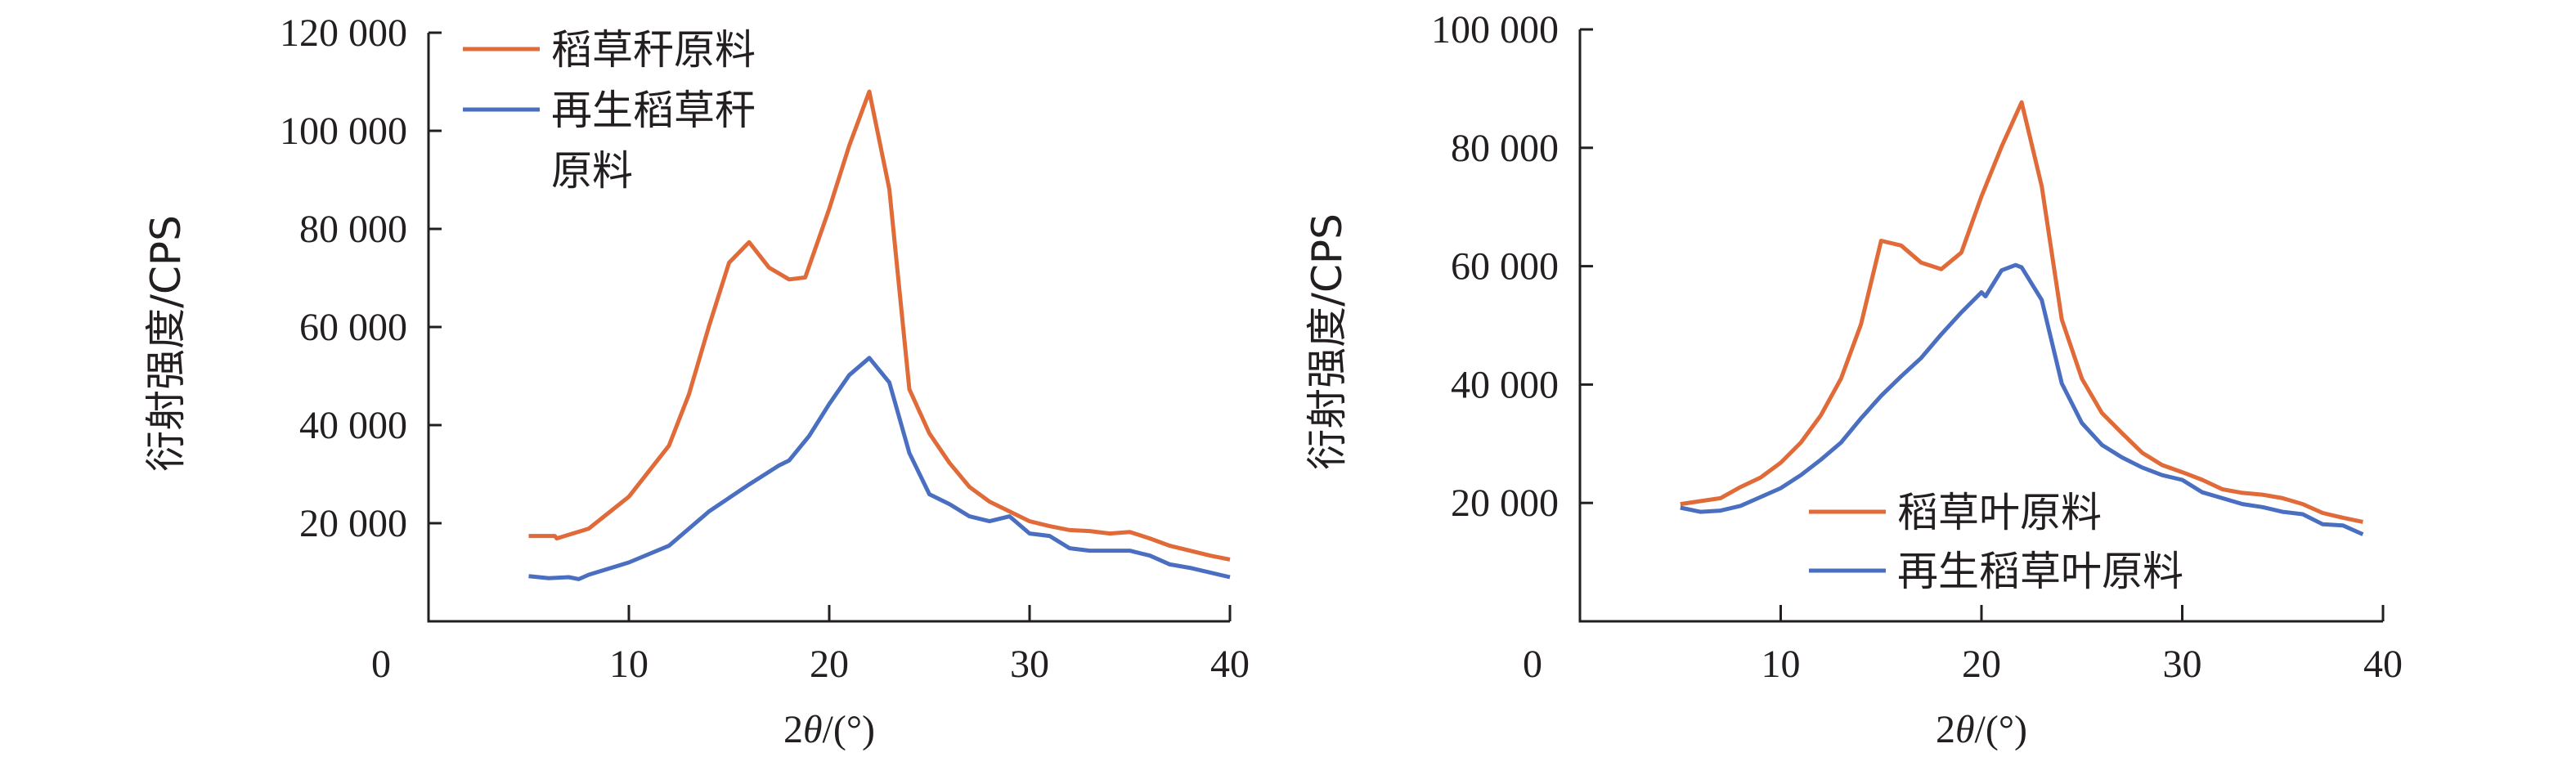 The height and width of the screenshot is (775, 2576). I want to click on legend-label: 再生稻草叶原料, so click(2040, 571).